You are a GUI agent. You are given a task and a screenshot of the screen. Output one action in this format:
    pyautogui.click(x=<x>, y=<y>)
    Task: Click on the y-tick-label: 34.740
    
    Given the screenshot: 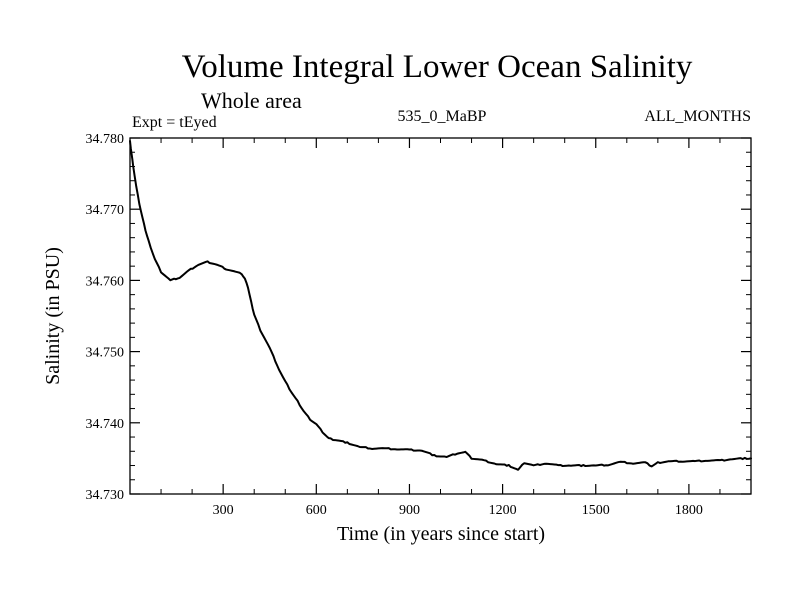 What is the action you would take?
    pyautogui.click(x=105, y=424)
    